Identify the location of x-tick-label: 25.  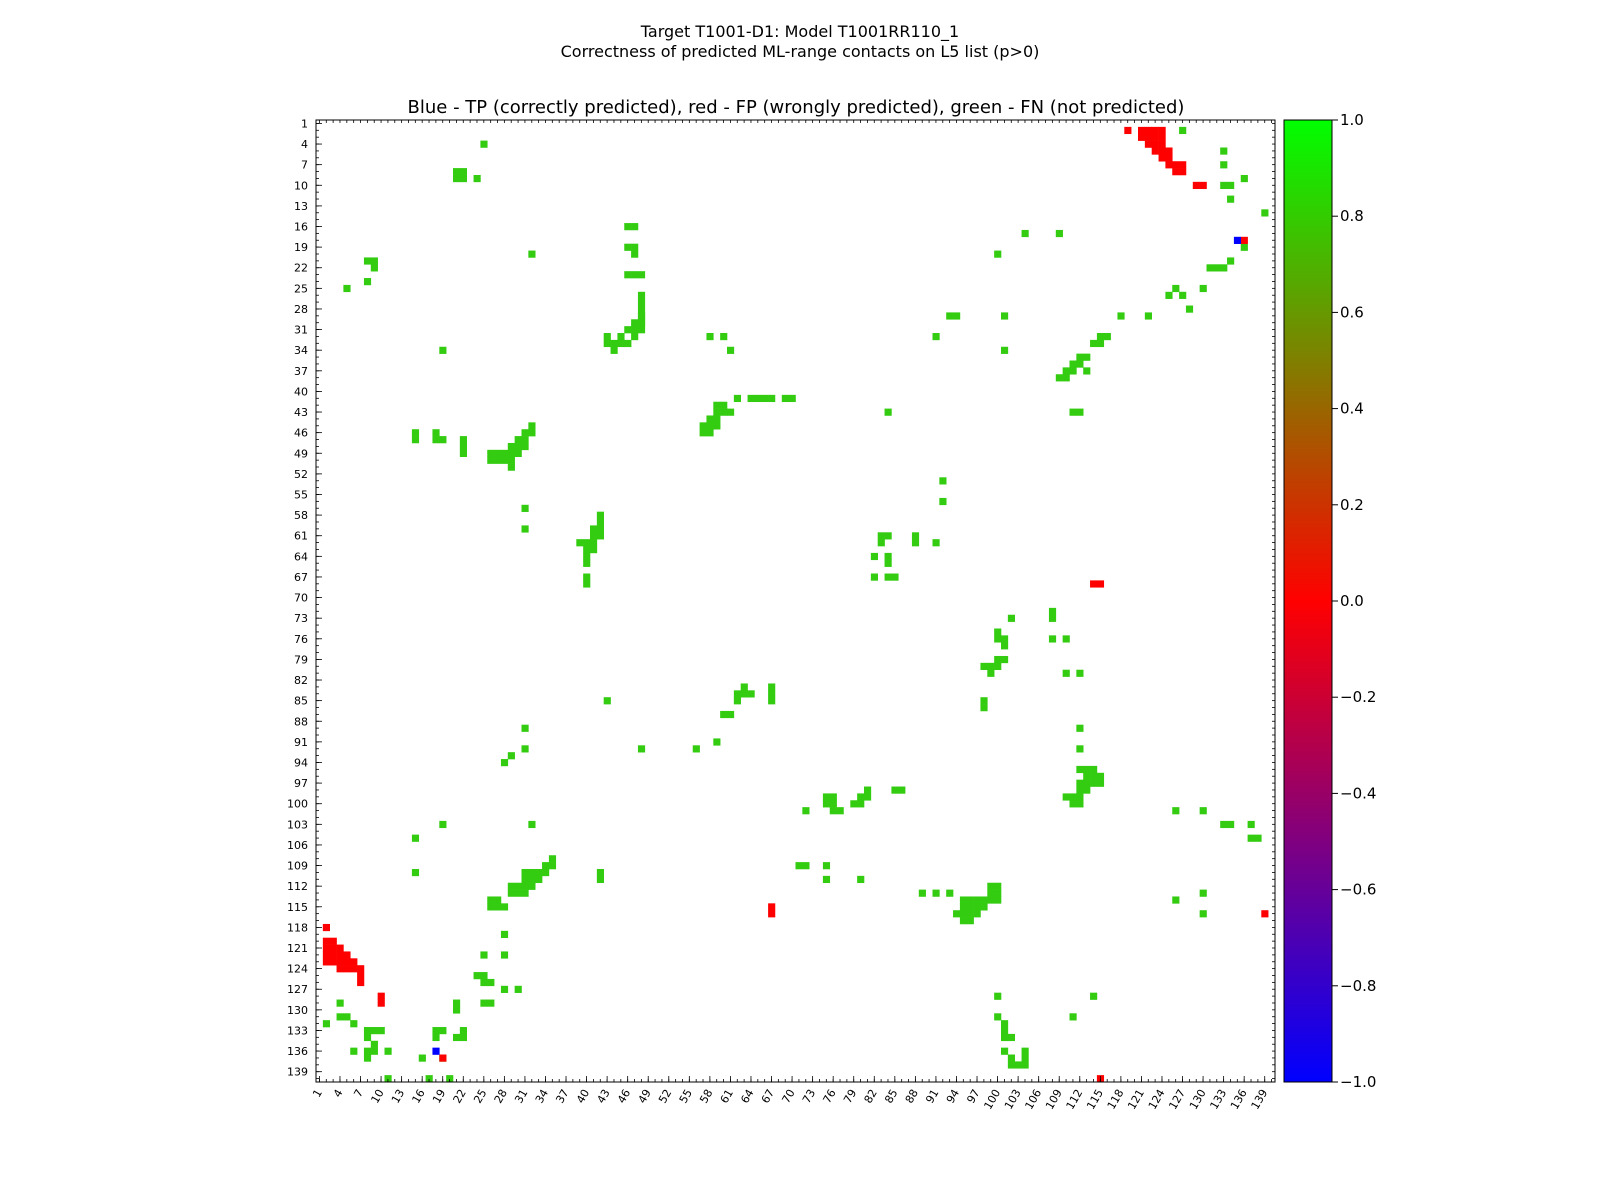
(480, 1096).